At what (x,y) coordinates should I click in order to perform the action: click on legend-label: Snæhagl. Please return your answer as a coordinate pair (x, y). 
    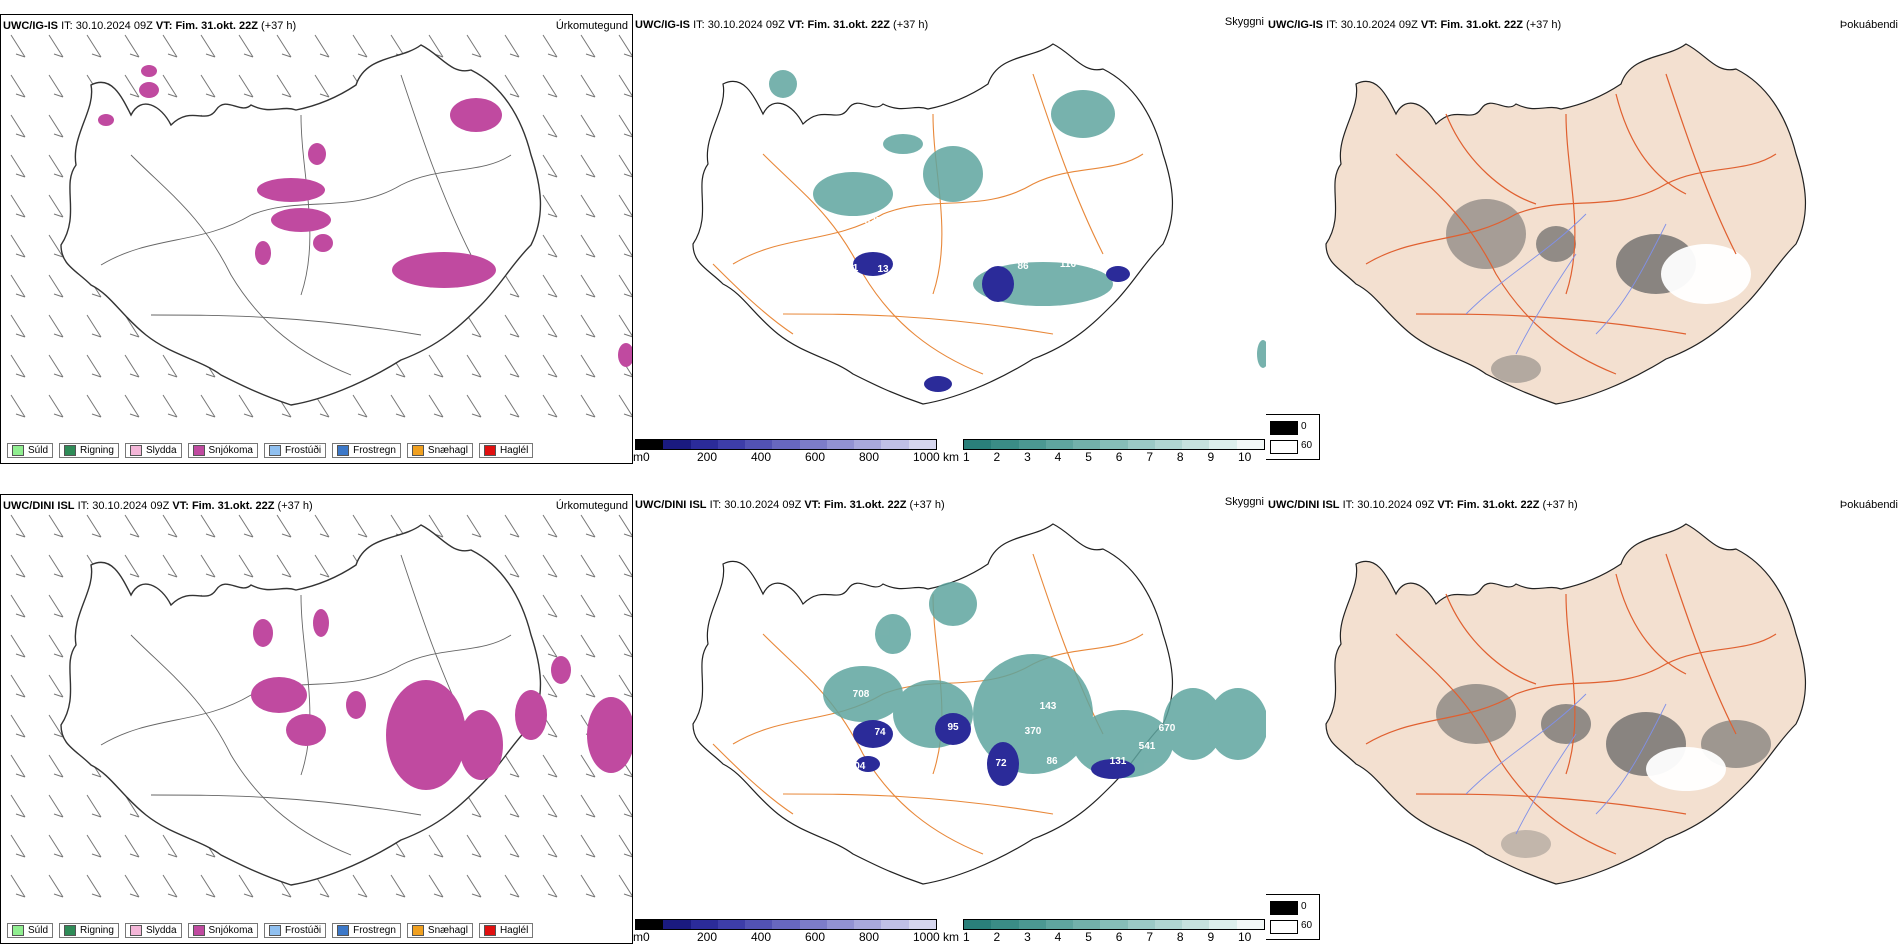
    Looking at the image, I should click on (447, 930).